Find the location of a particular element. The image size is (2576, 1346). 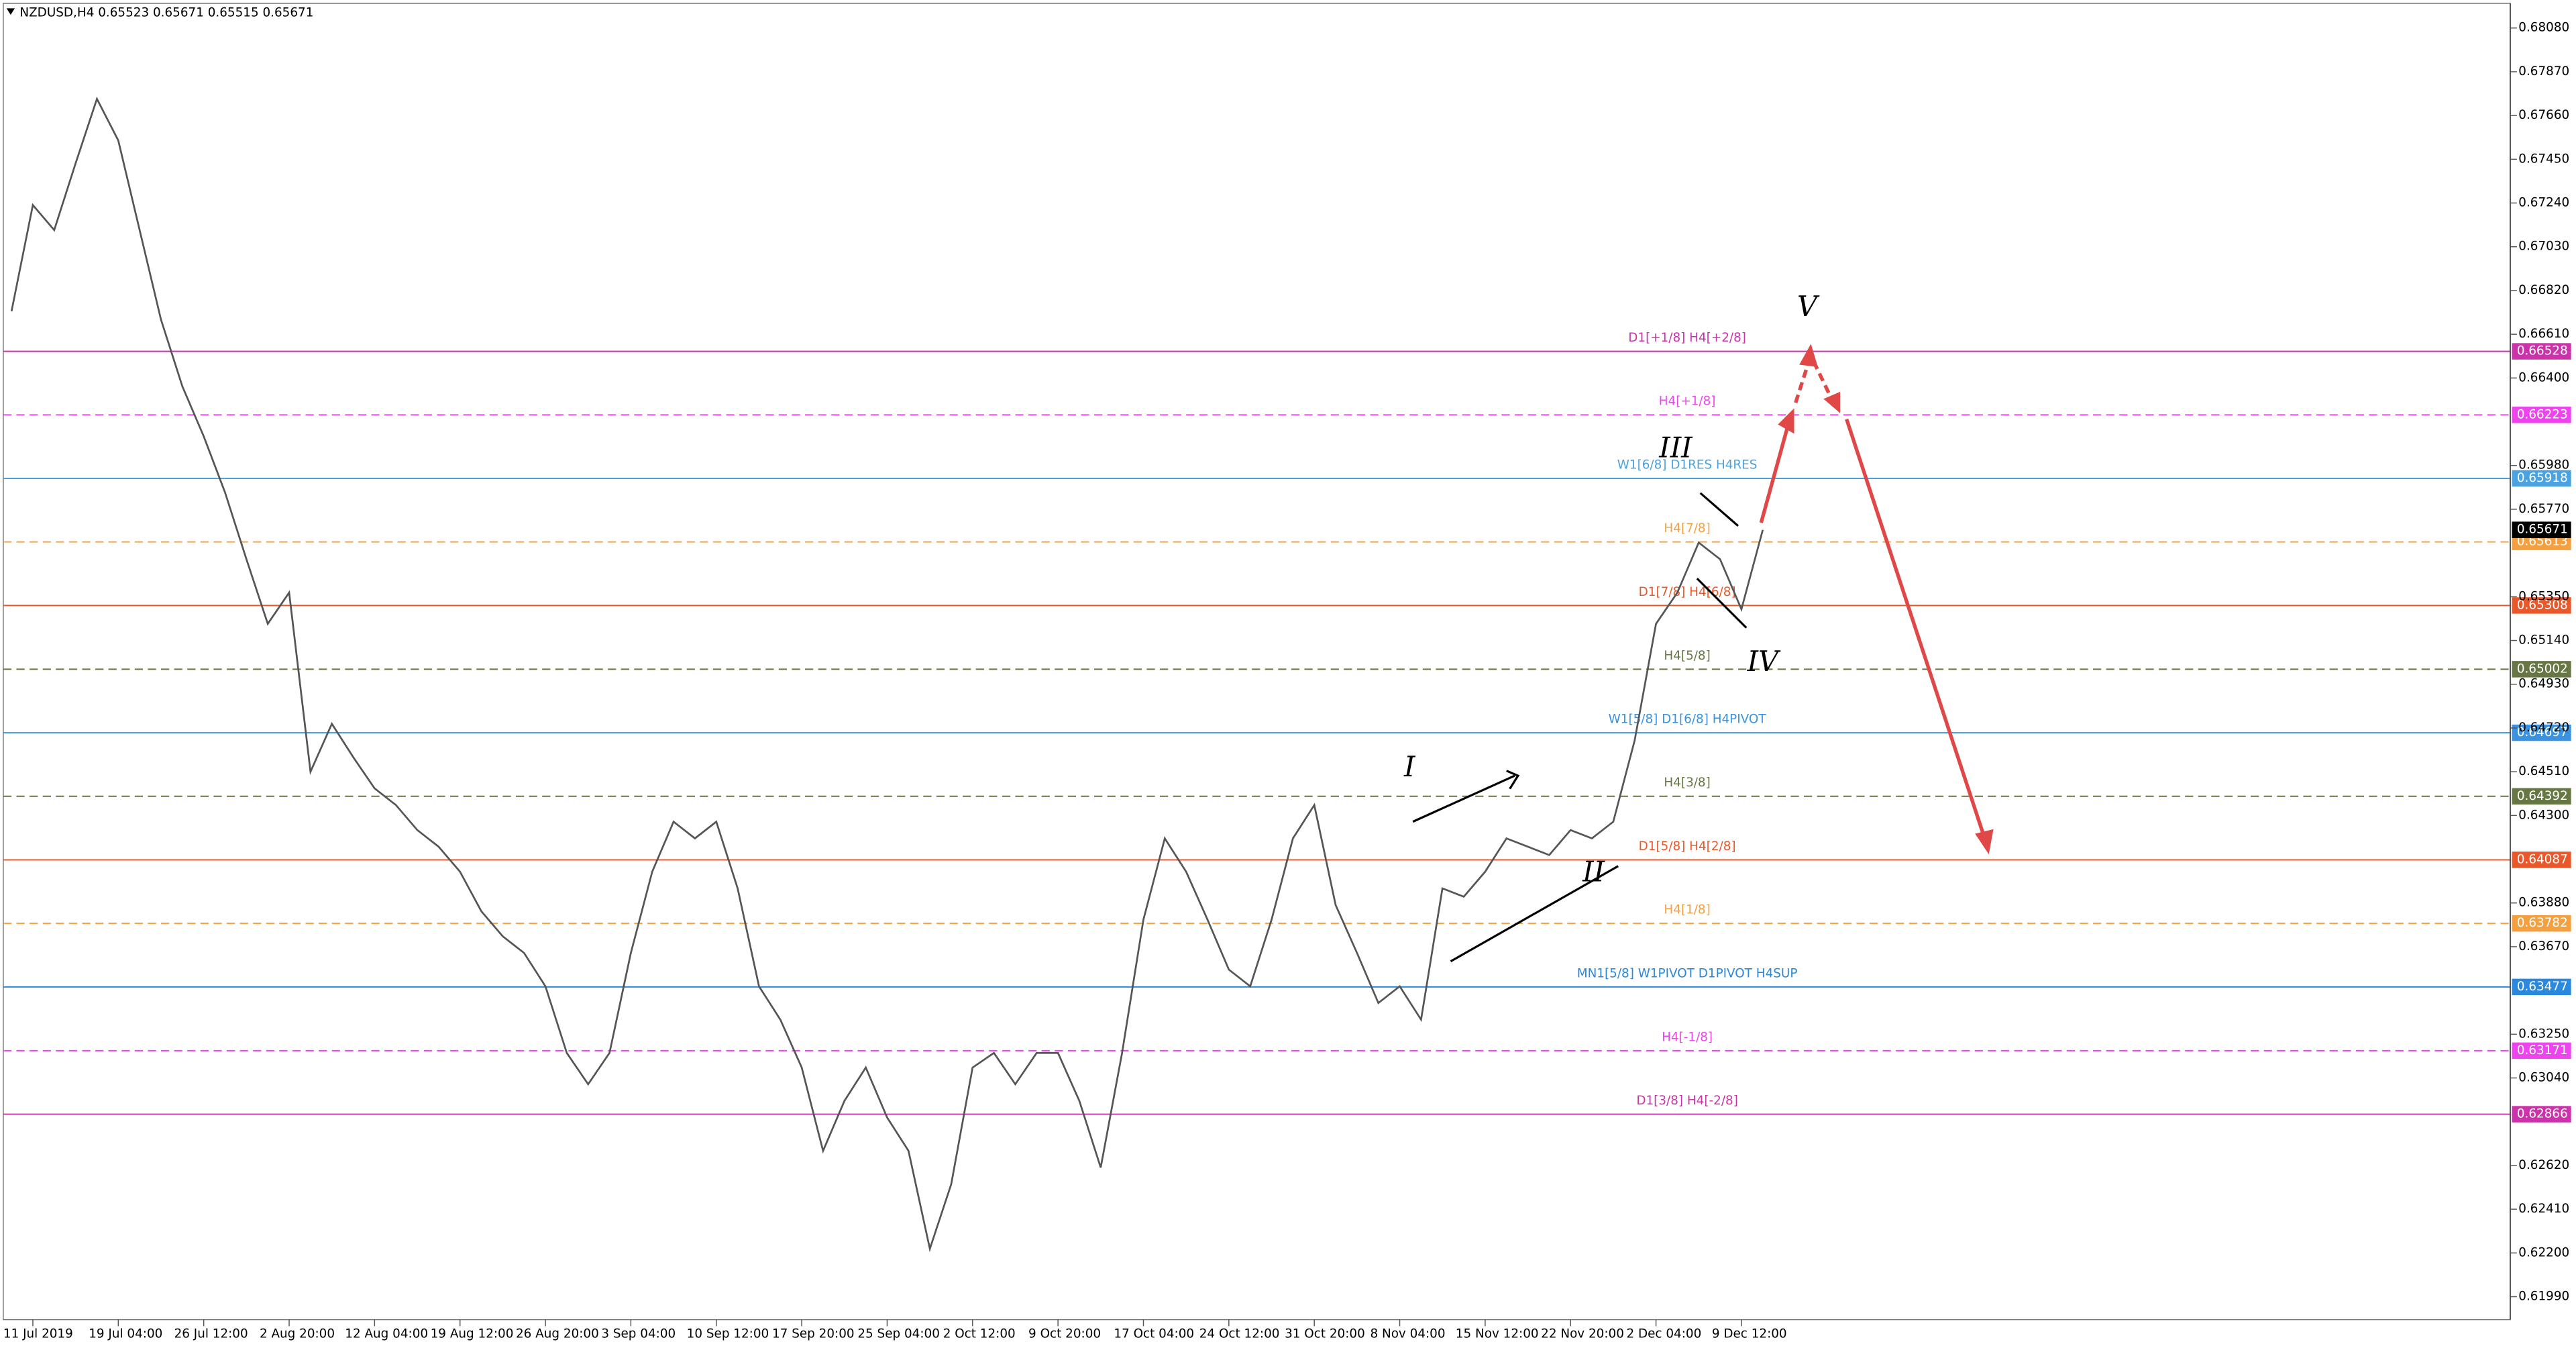

wave-label: V is located at coordinates (1808, 306).